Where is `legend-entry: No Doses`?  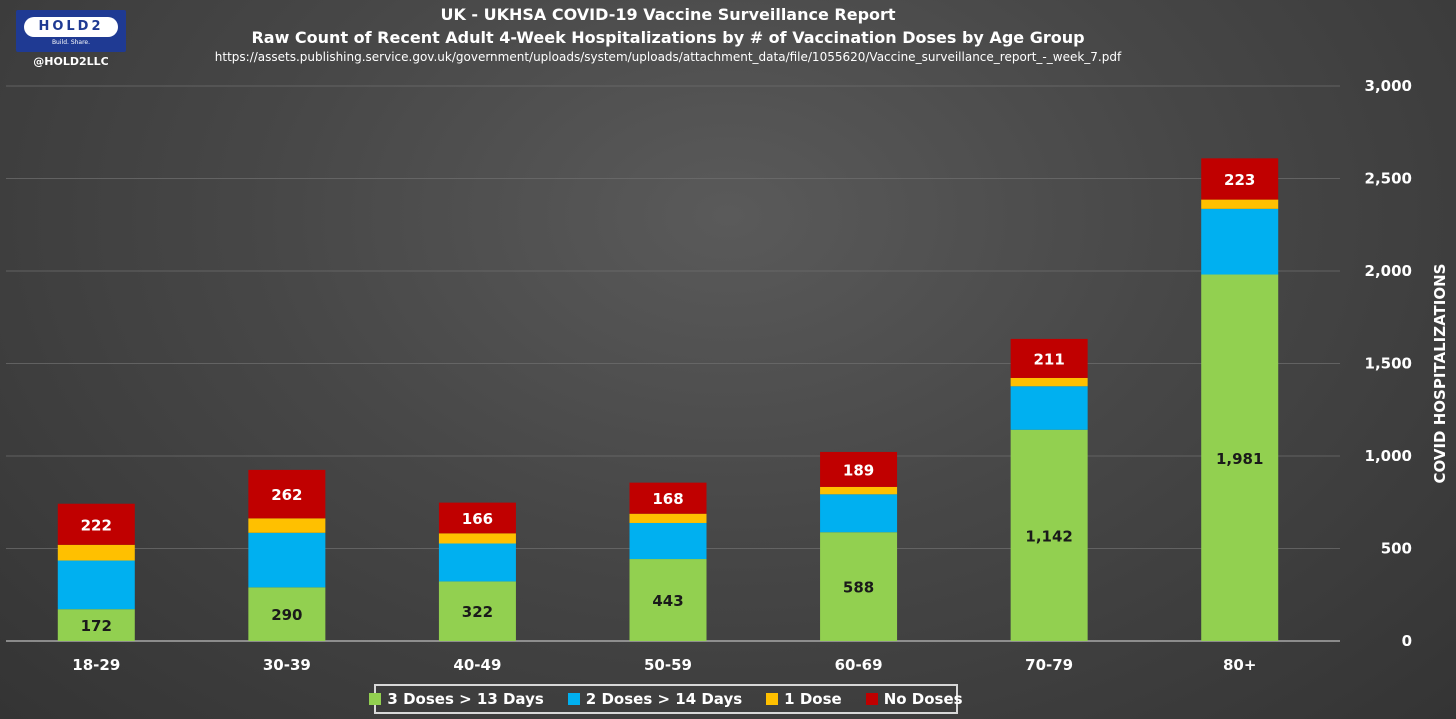 legend-entry: No Doses is located at coordinates (914, 699).